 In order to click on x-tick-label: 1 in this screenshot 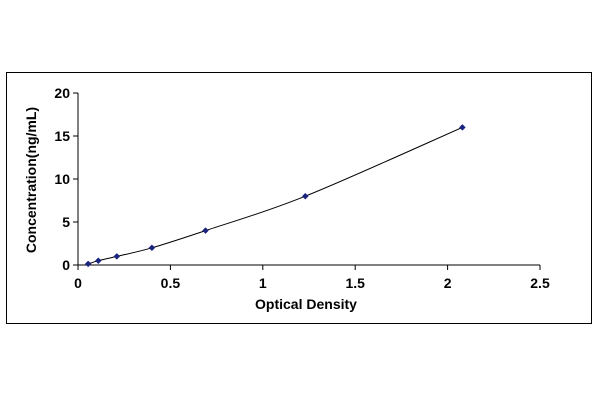, I will do `click(263, 283)`.